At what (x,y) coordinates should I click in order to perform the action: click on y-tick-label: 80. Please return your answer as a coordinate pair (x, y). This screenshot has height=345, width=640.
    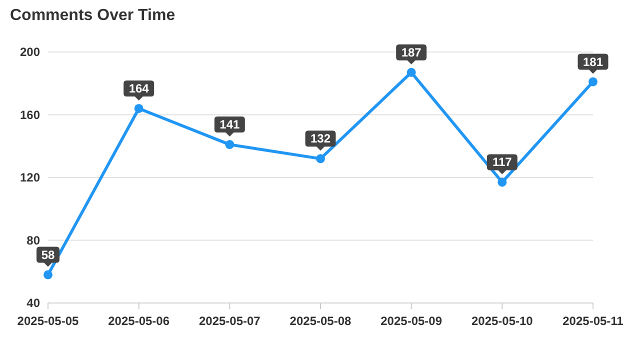
    Looking at the image, I should click on (33, 240).